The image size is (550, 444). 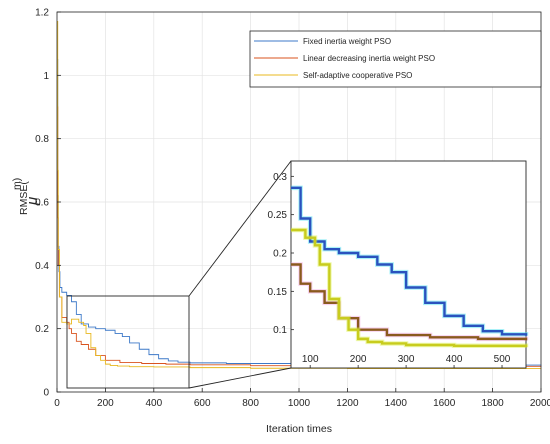 I want to click on y-tick-label: 0, so click(x=46, y=393).